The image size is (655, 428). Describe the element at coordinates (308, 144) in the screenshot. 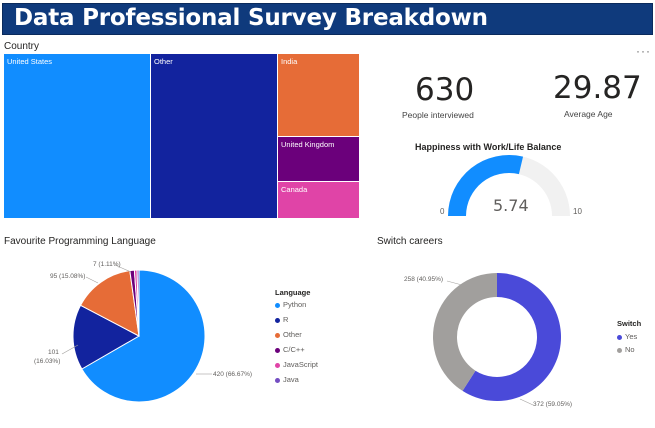

I see `tile-label: United Kingdom` at that location.